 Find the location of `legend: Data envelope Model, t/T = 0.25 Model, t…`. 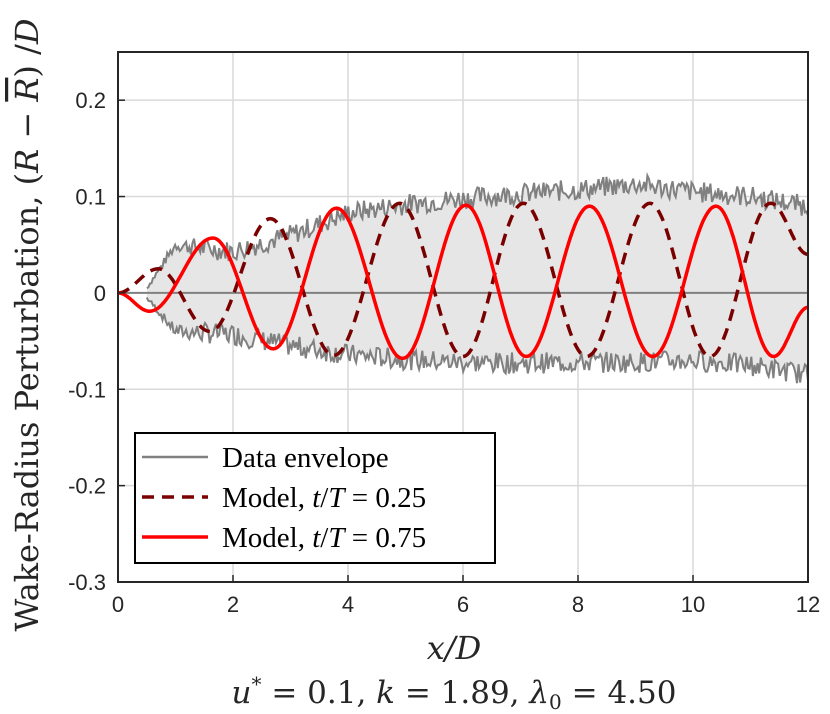

legend: Data envelope Model, t/T = 0.25 Model, t… is located at coordinates (315, 498).